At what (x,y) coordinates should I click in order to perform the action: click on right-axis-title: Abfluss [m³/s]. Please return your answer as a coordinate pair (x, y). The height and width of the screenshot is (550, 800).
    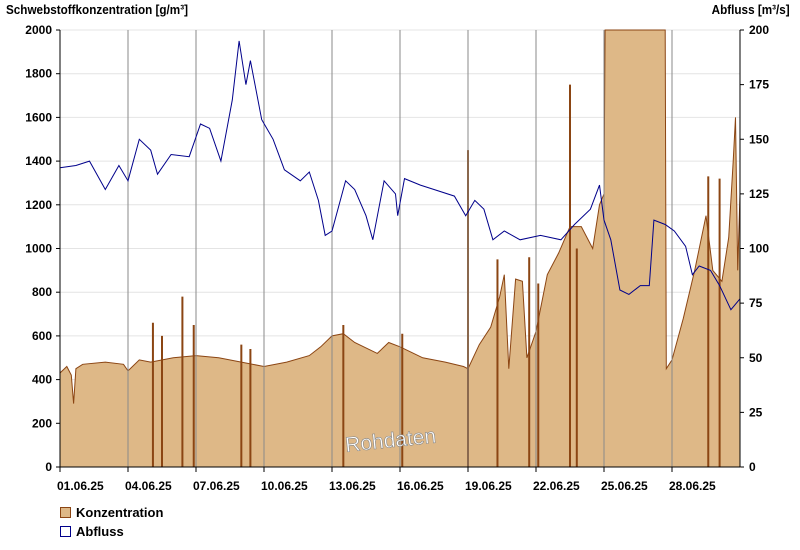
    Looking at the image, I should click on (750, 9).